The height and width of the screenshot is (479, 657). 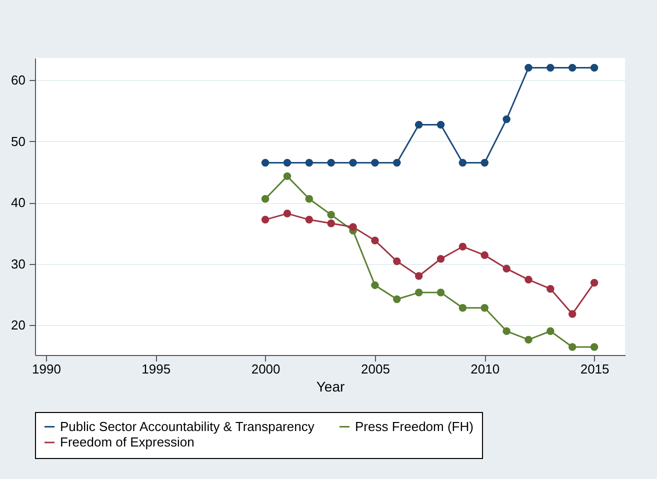 I want to click on x-tick-label: 2015, so click(x=595, y=369).